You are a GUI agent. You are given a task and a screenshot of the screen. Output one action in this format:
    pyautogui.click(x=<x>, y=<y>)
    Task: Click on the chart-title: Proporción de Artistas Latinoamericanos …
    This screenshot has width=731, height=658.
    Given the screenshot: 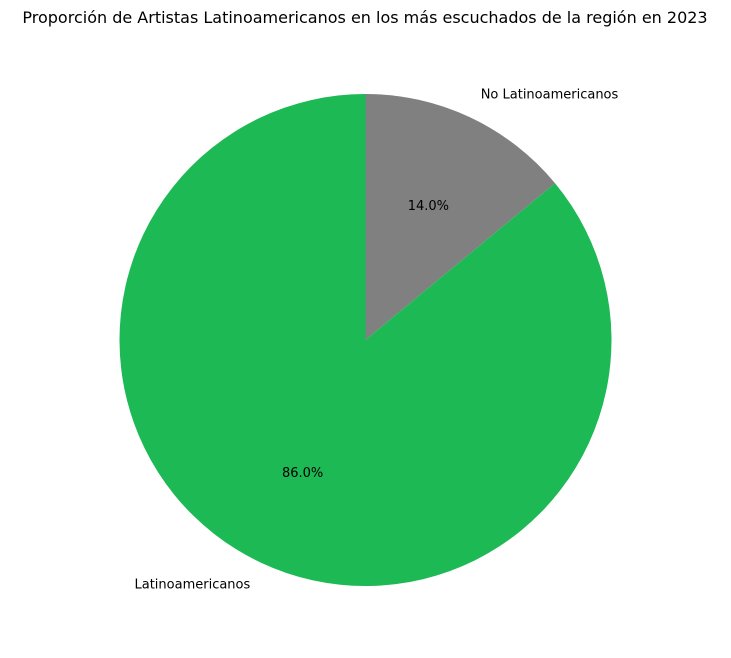 What is the action you would take?
    pyautogui.click(x=364, y=17)
    